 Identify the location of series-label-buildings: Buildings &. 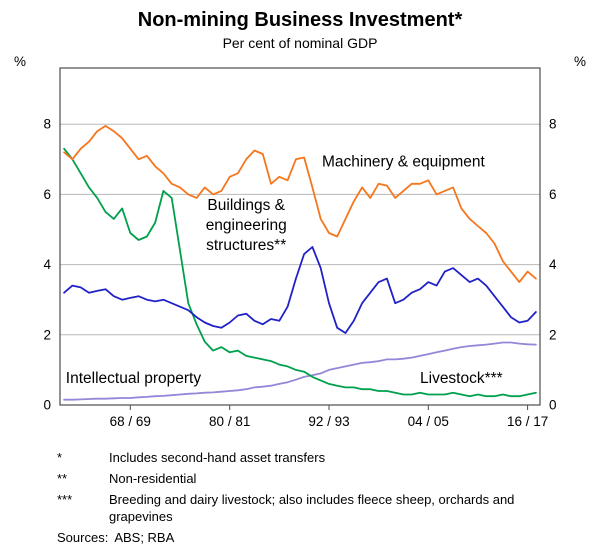
(246, 205).